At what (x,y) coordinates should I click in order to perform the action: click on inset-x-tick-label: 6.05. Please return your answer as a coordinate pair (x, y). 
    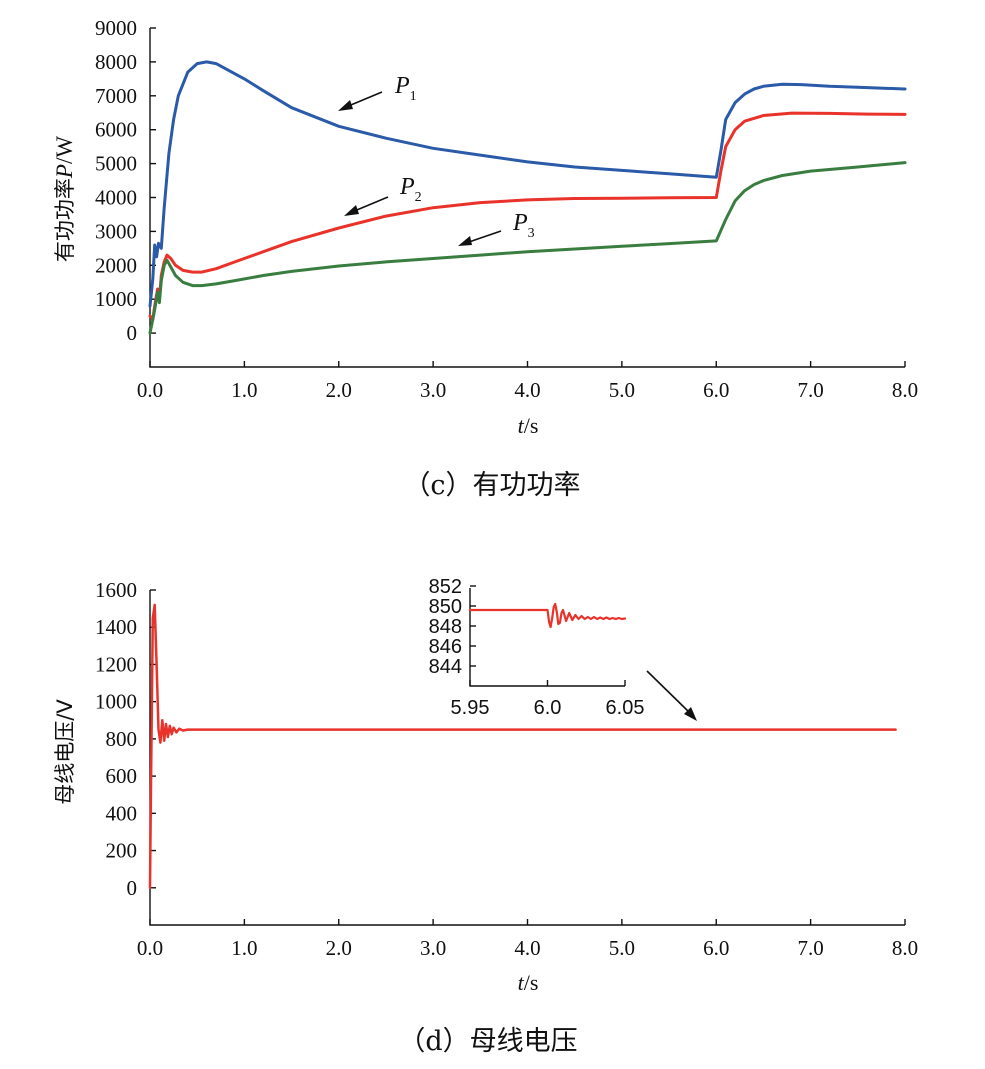
    Looking at the image, I should click on (625, 708).